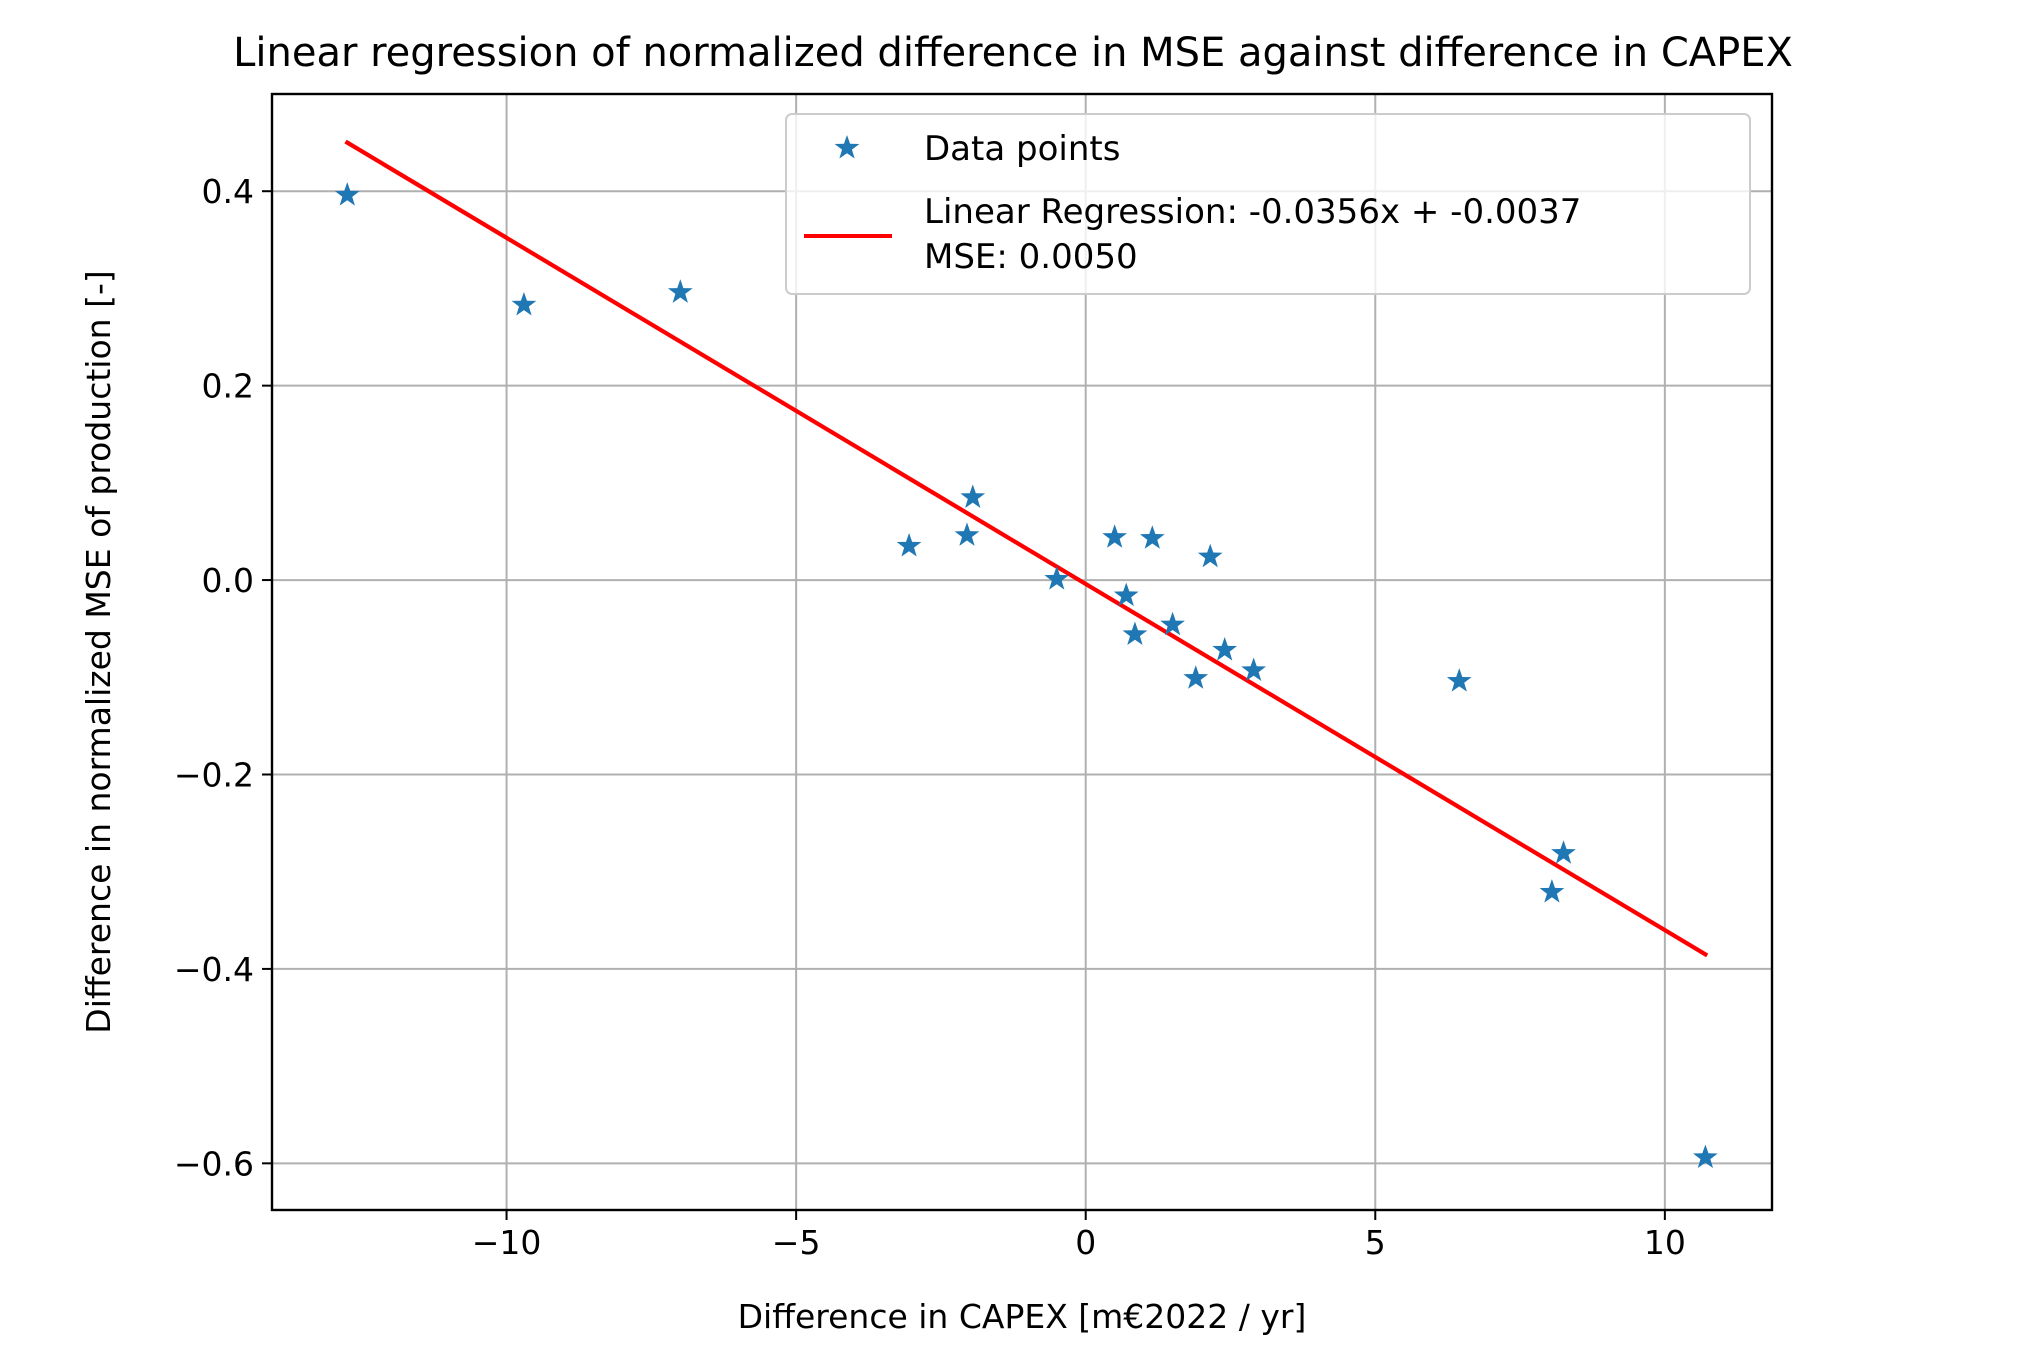 Image resolution: width=2028 pixels, height=1357 pixels. I want to click on y-tick-label: 0.0, so click(228, 580).